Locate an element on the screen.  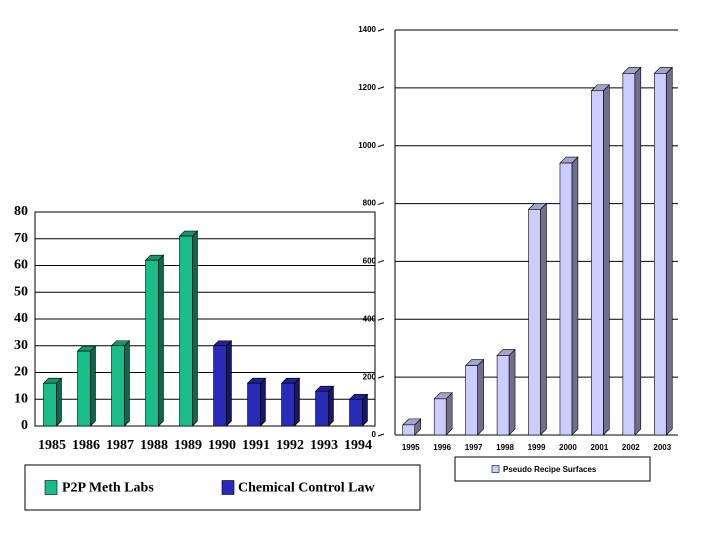
x-tick-label: 1989 is located at coordinates (188, 445).